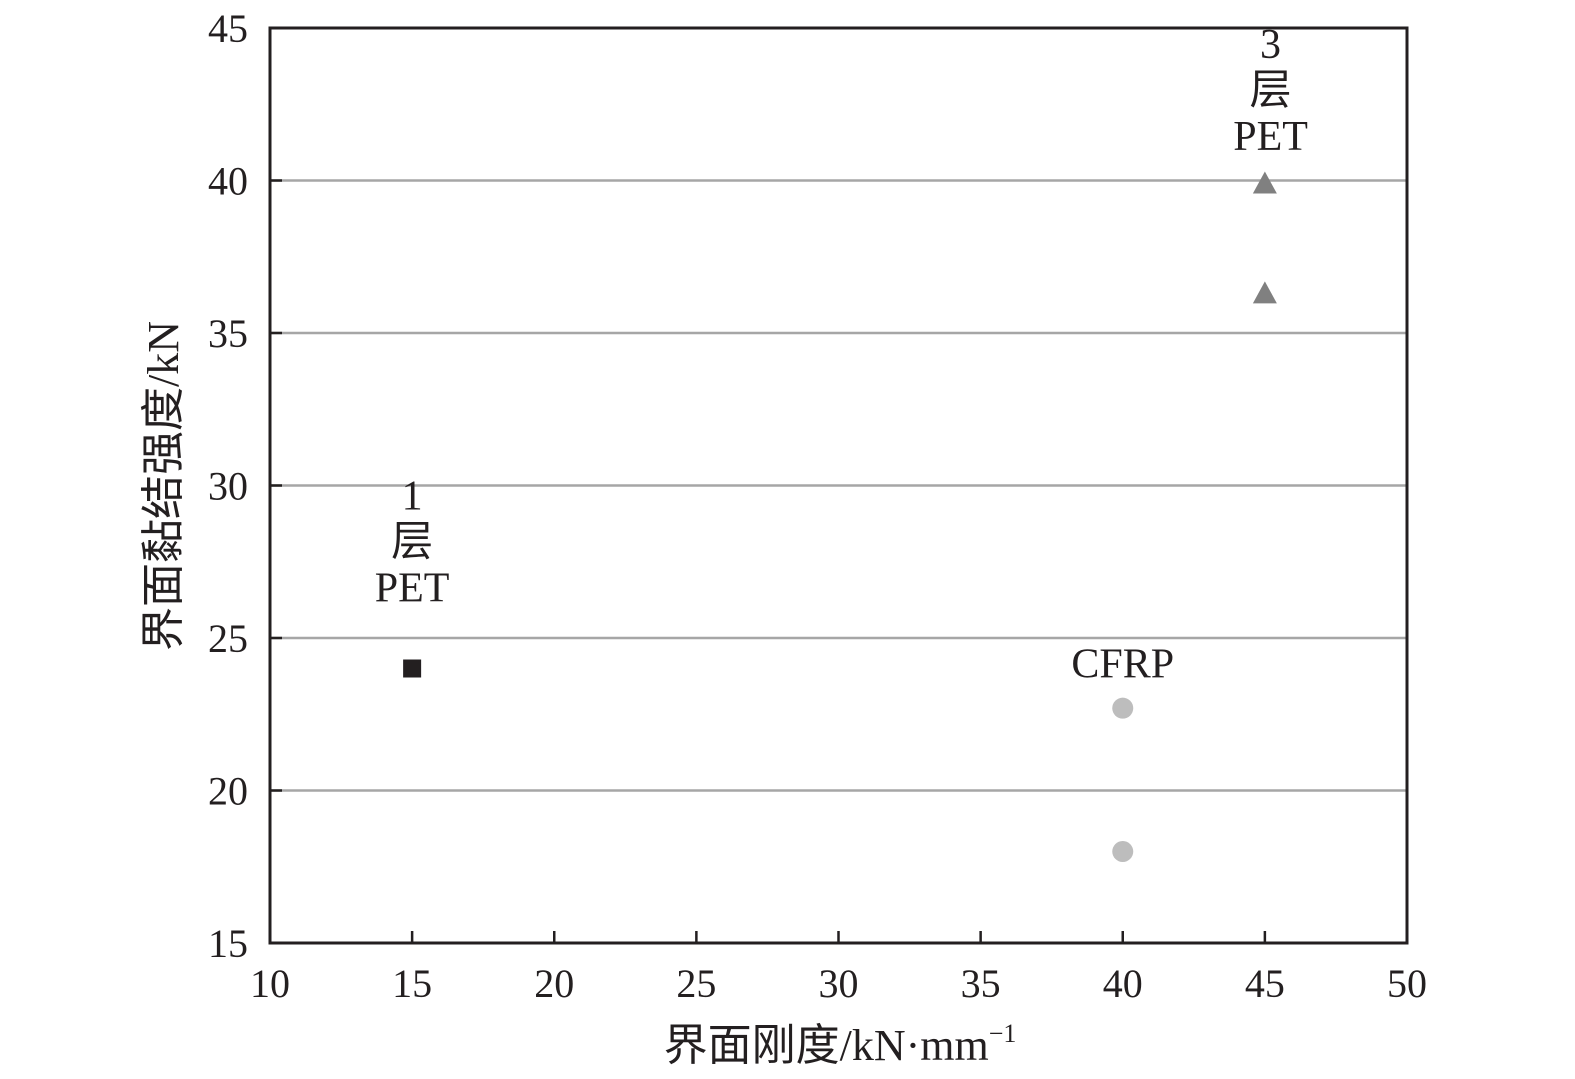  Describe the element at coordinates (228, 28) in the screenshot. I see `y-tick-label-6: 45` at that location.